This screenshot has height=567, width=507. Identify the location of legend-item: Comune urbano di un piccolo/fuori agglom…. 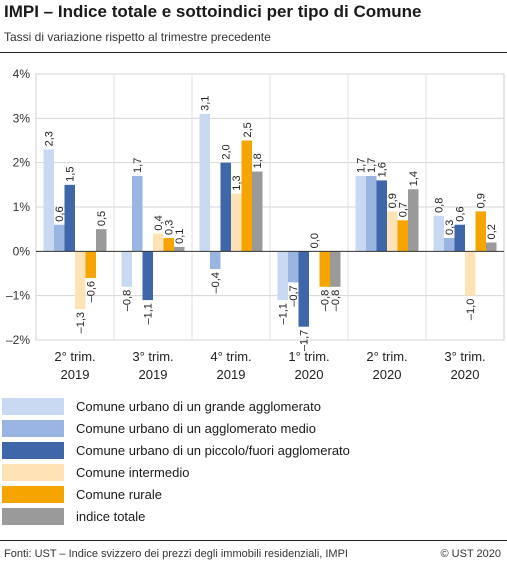
(176, 450).